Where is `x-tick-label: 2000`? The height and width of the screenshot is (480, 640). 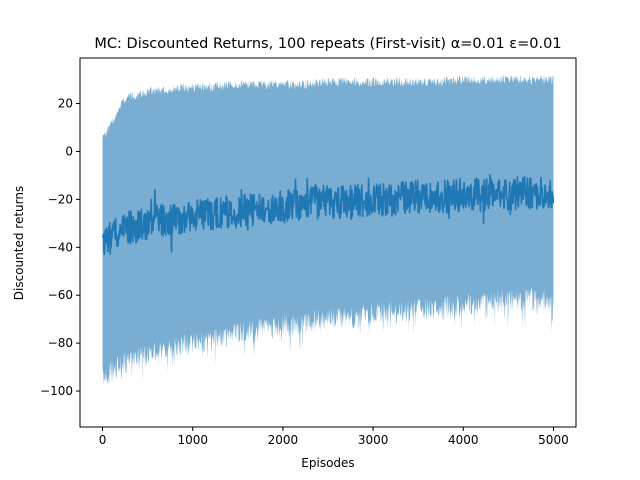
x-tick-label: 2000 is located at coordinates (283, 440).